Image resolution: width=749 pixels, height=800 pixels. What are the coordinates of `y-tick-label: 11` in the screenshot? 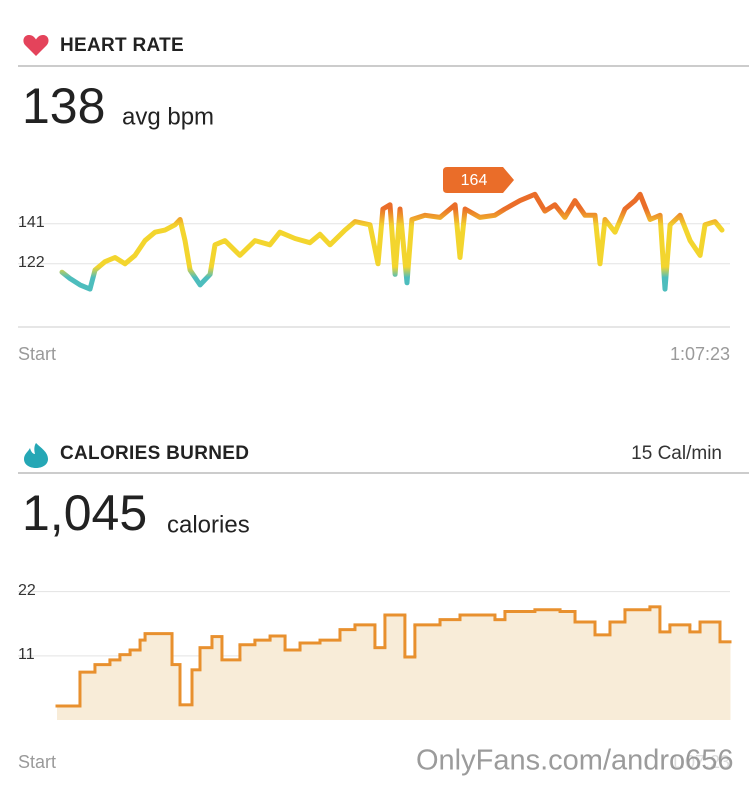 It's located at (26, 654).